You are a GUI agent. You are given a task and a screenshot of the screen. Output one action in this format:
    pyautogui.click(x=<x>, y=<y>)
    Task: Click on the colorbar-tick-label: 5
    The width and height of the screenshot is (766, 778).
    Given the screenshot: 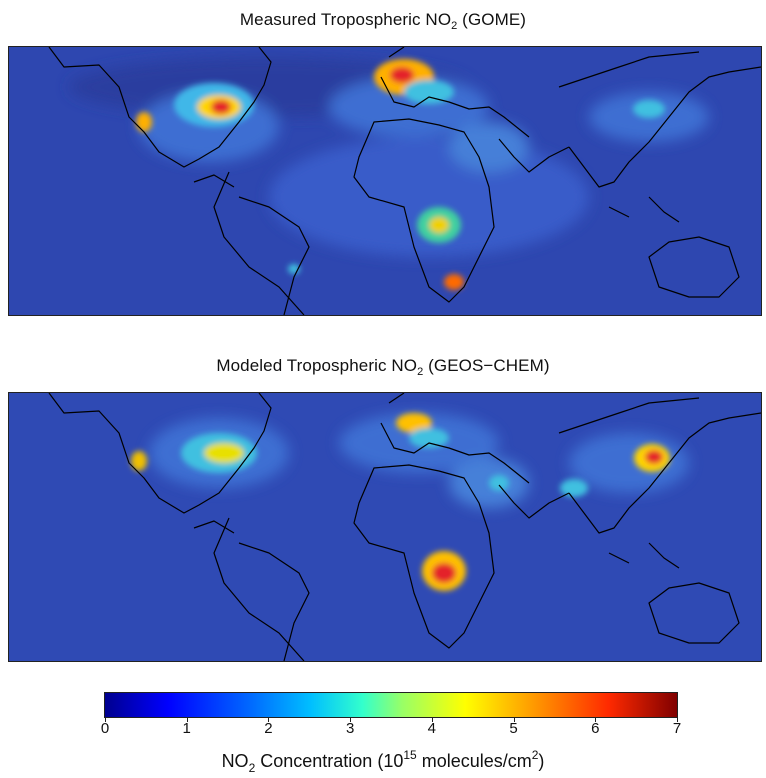 What is the action you would take?
    pyautogui.click(x=513, y=728)
    